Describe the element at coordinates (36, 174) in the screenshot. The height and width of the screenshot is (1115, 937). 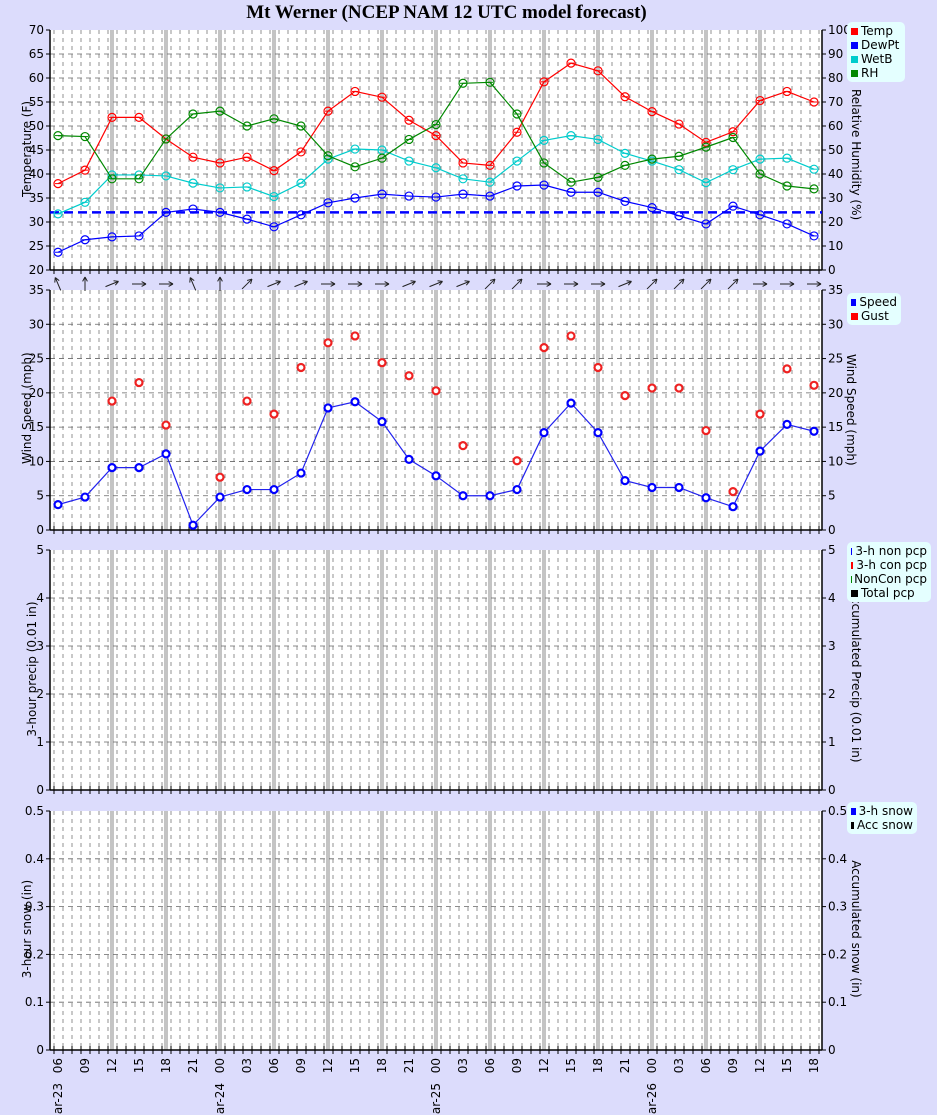
I see `left-tick-label: 40` at that location.